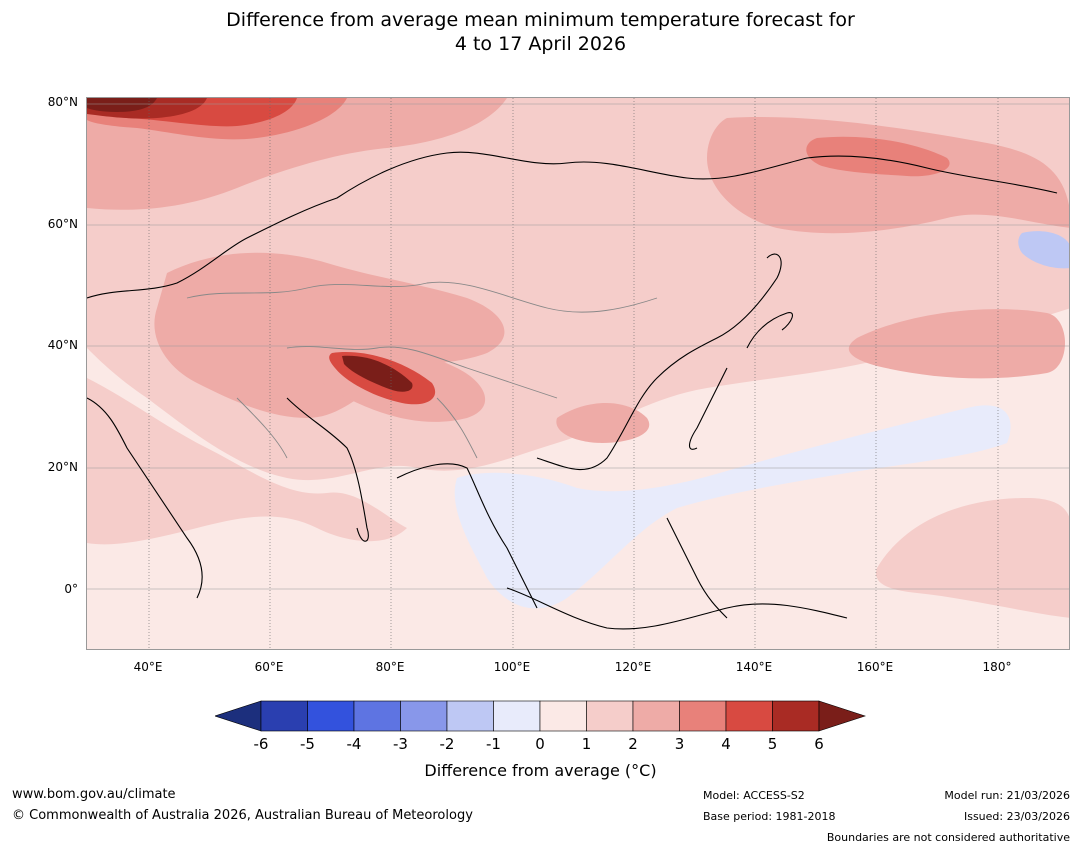  What do you see at coordinates (540, 744) in the screenshot?
I see `colorbar-tick-label: 0` at bounding box center [540, 744].